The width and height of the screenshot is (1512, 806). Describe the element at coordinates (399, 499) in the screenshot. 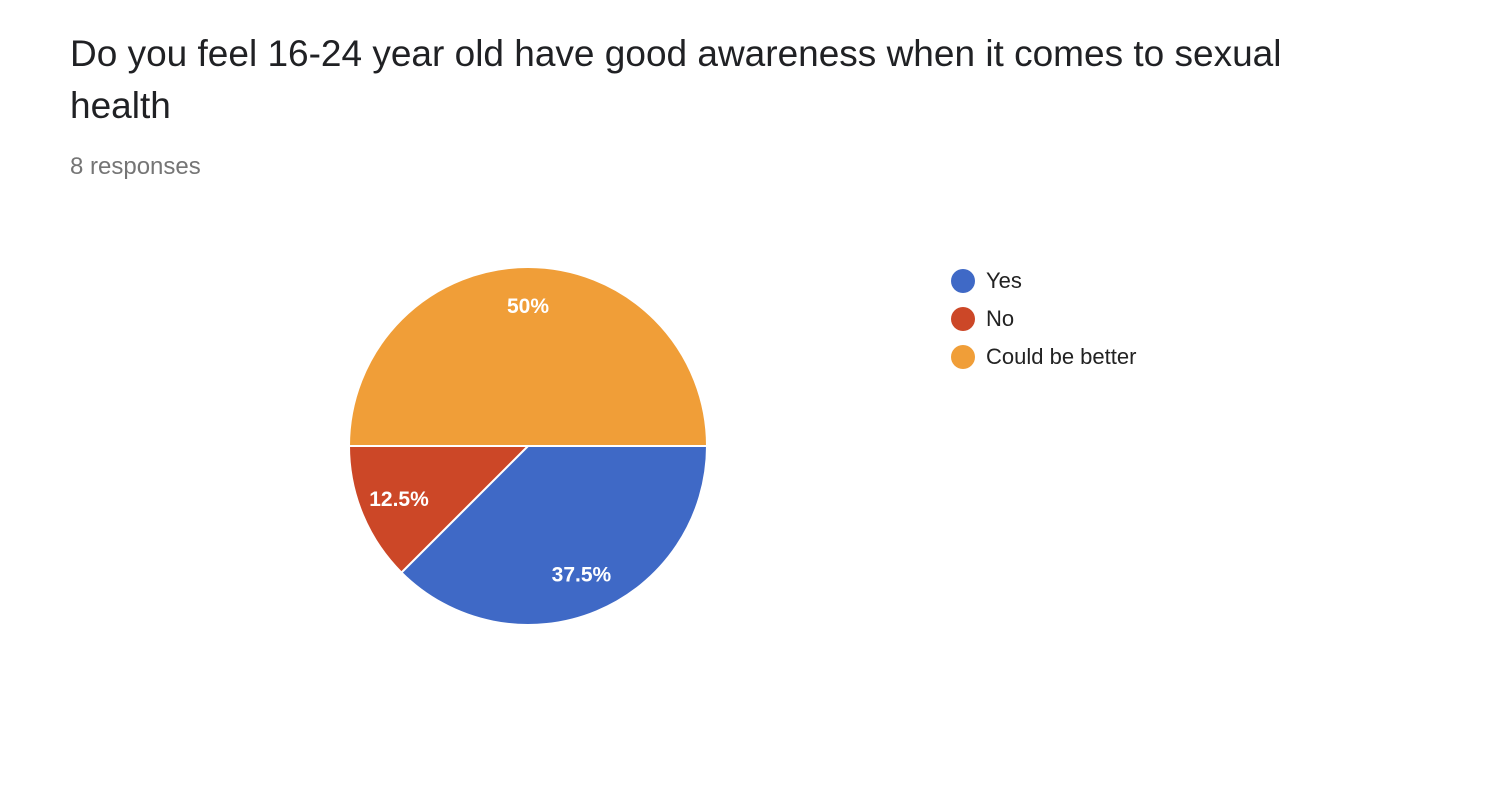

I see `slice-value-label: 12.5%` at that location.